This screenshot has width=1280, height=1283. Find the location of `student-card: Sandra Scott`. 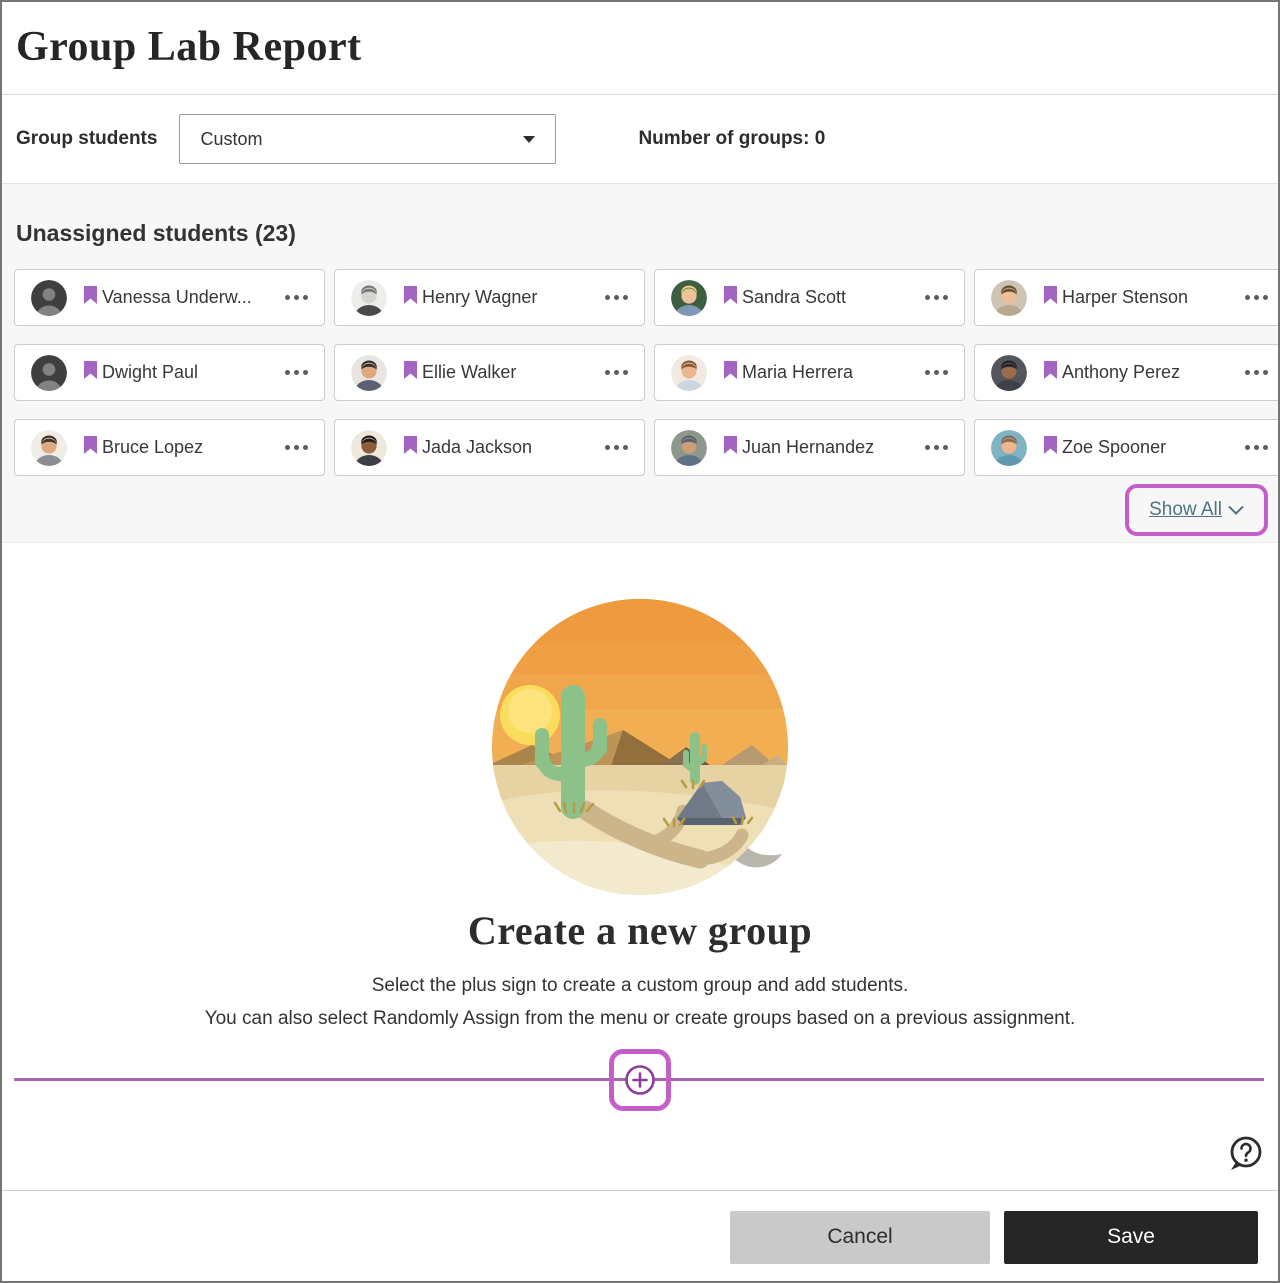

student-card: Sandra Scott is located at coordinates (809, 297).